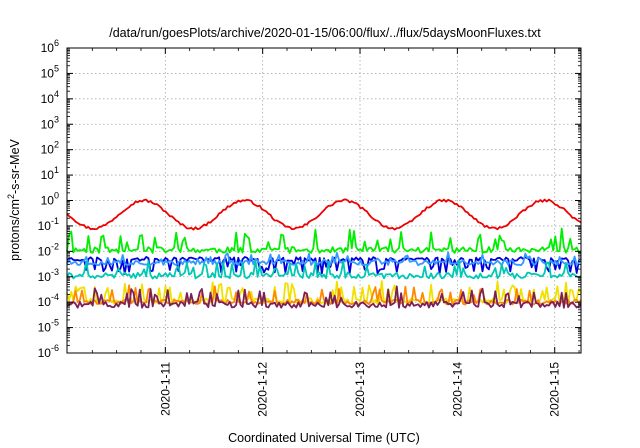 The height and width of the screenshot is (448, 640). Describe the element at coordinates (360, 389) in the screenshot. I see `x-tick-label: 2020-1-13` at that location.